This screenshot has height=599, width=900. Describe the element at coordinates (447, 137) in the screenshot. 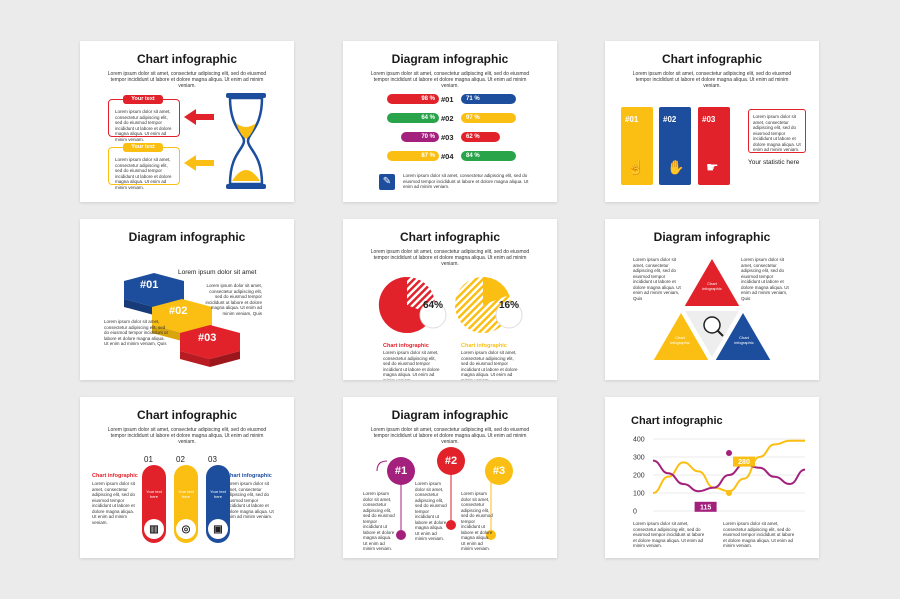

I see `row-3-num: #03` at that location.